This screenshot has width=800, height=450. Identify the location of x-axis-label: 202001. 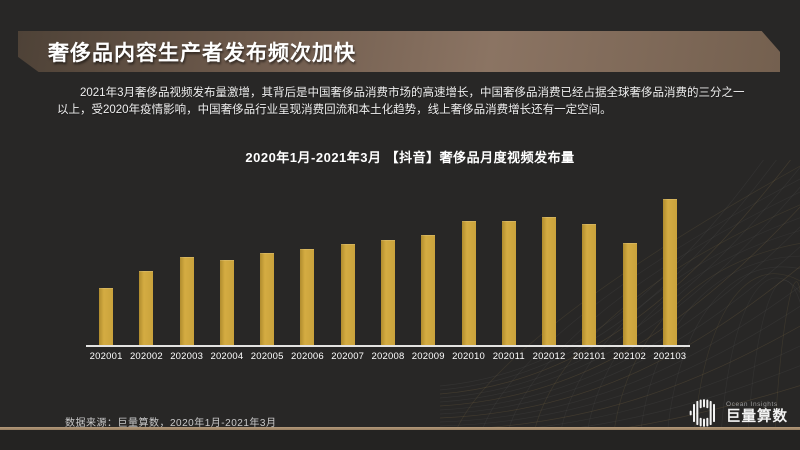
(106, 356).